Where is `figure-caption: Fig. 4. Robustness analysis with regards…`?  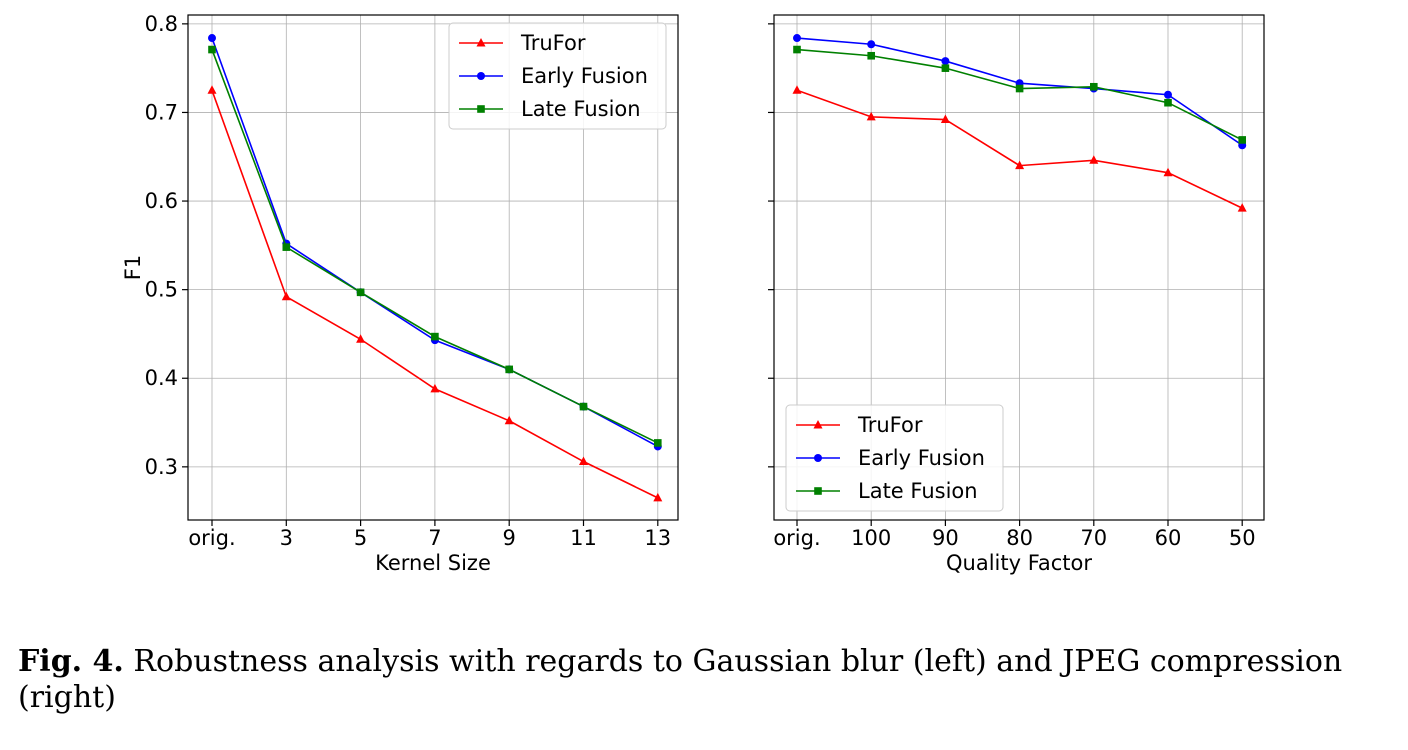
figure-caption: Fig. 4. Robustness analysis with regards… is located at coordinates (708, 680).